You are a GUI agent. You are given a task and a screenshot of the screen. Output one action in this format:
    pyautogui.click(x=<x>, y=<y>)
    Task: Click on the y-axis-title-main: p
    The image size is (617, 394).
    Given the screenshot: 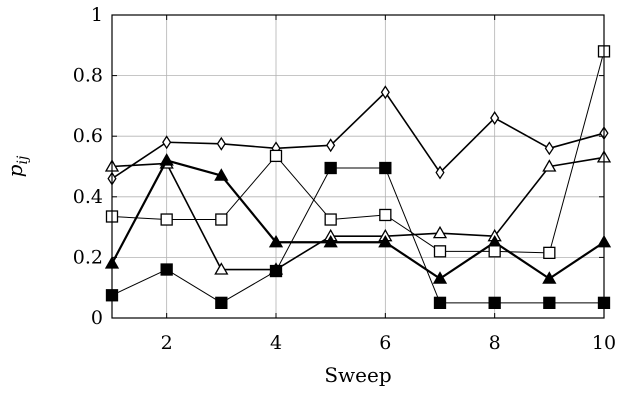 What is the action you would take?
    pyautogui.click(x=15, y=170)
    